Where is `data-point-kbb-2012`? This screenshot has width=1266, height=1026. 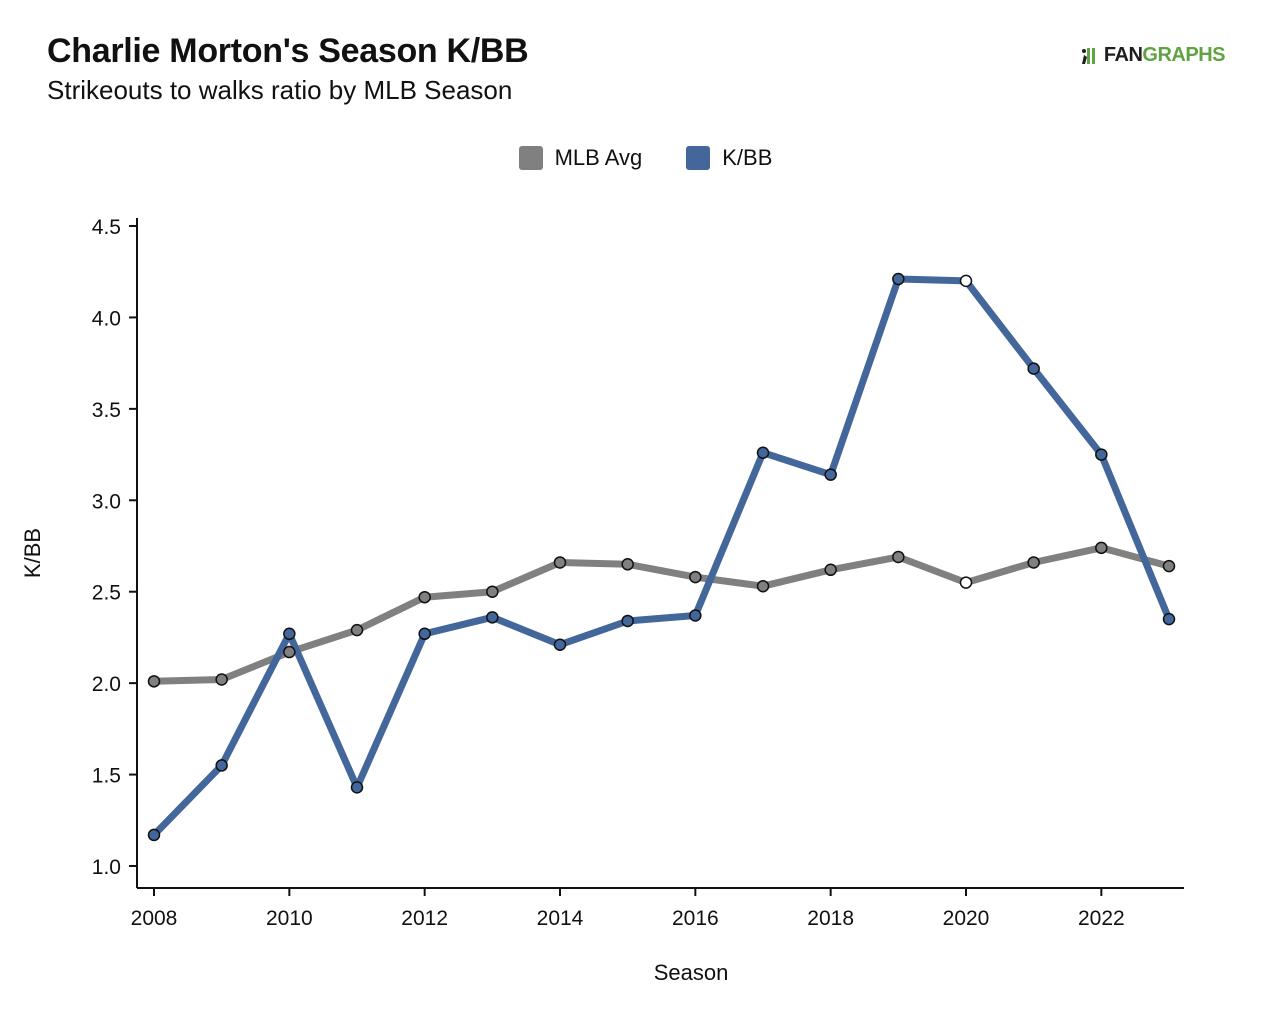 data-point-kbb-2012 is located at coordinates (424, 634).